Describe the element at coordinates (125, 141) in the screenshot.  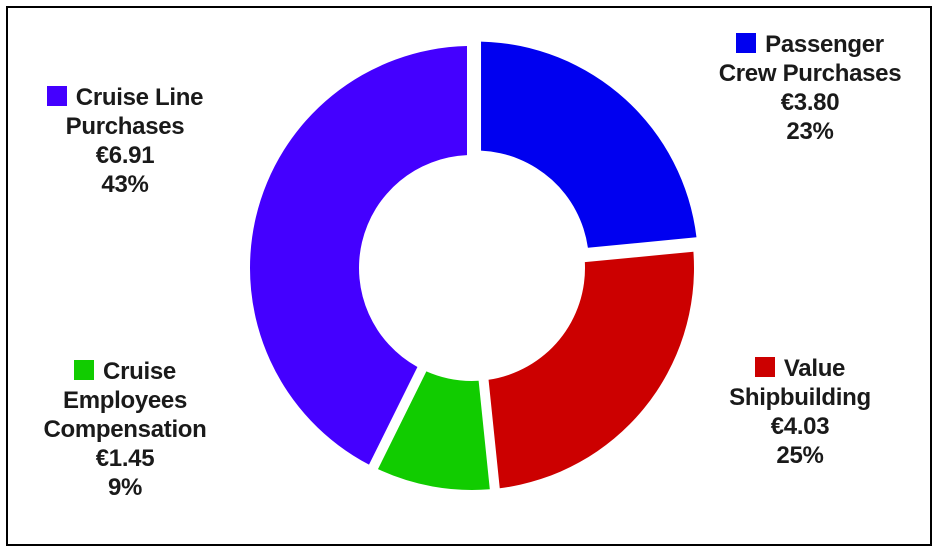
I see `slice-label-cruise-line-purchases: Cruise Line Purchases €6.91 43%` at that location.